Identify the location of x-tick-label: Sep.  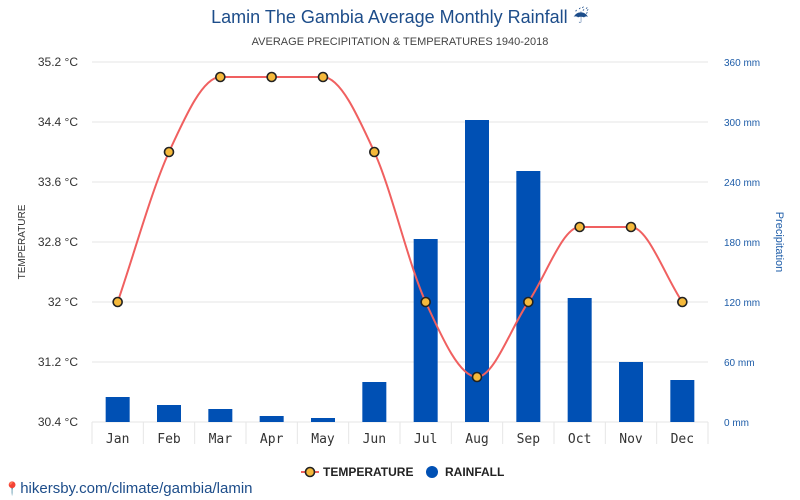
(529, 439).